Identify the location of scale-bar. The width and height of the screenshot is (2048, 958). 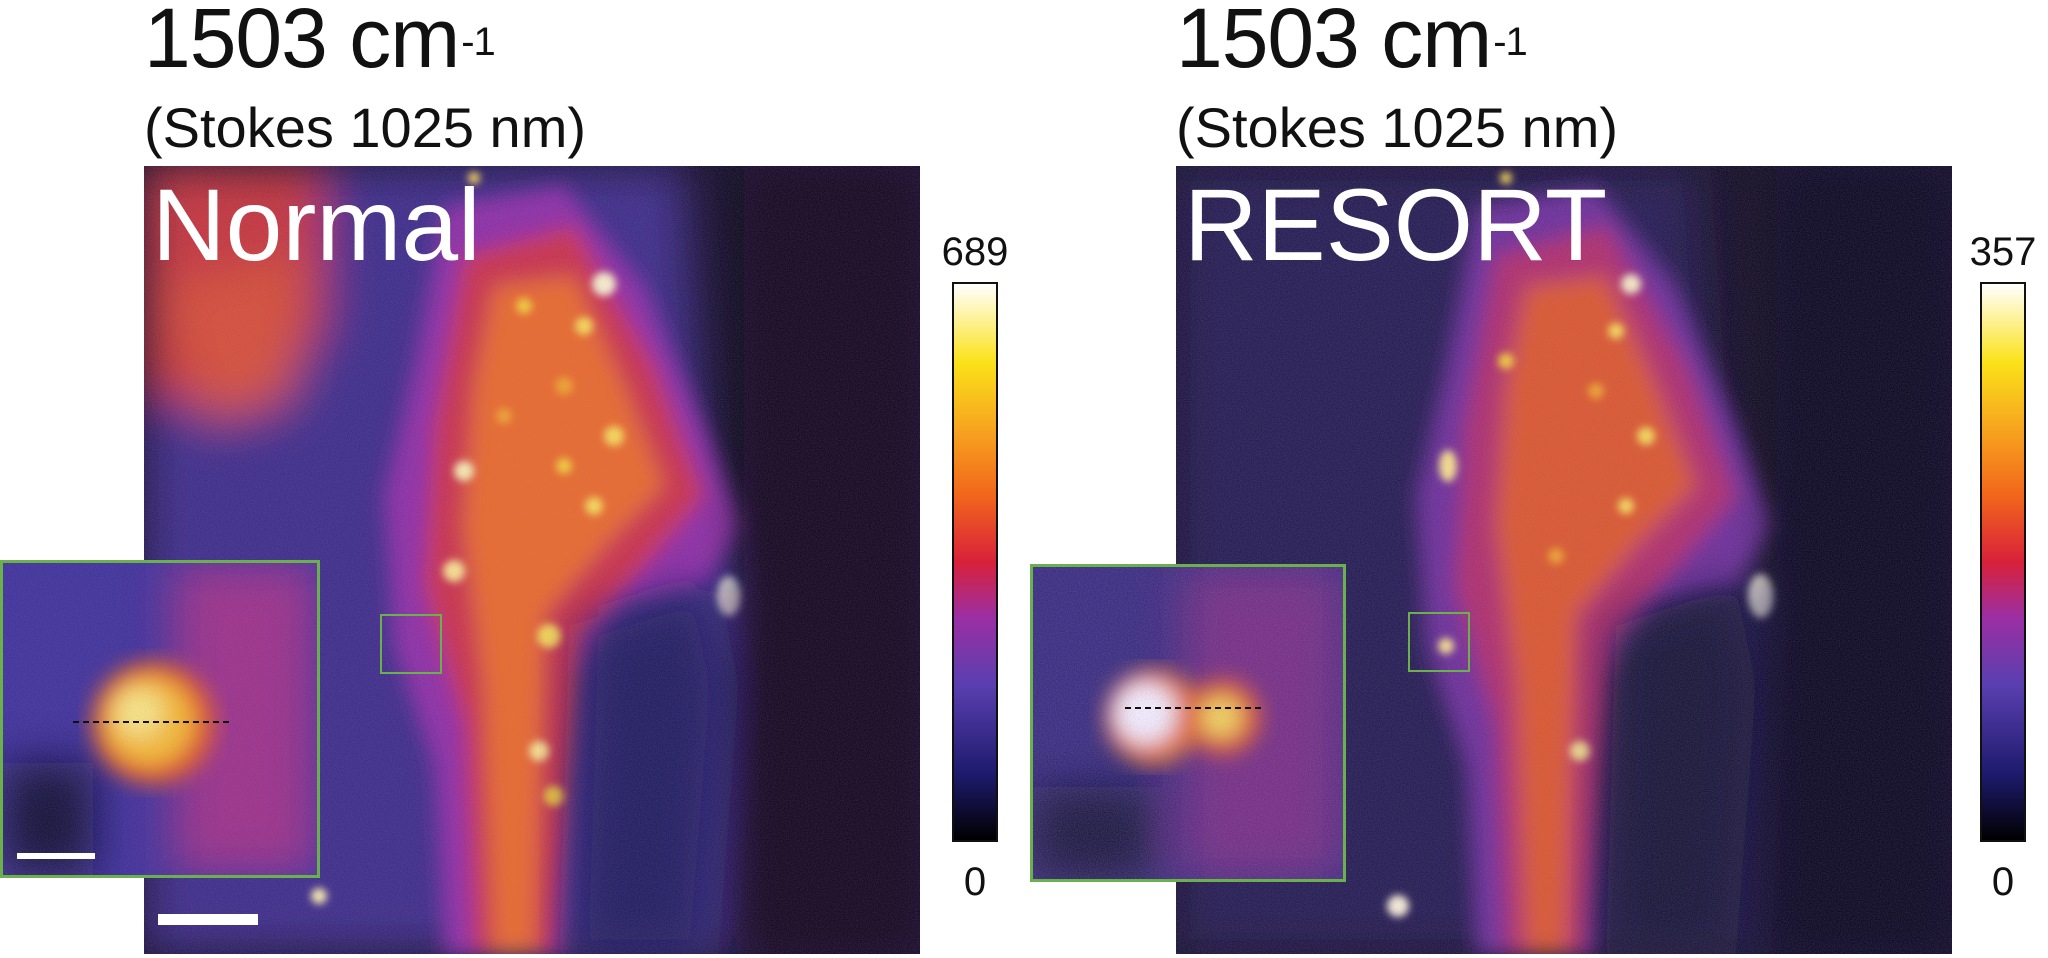
(208, 919).